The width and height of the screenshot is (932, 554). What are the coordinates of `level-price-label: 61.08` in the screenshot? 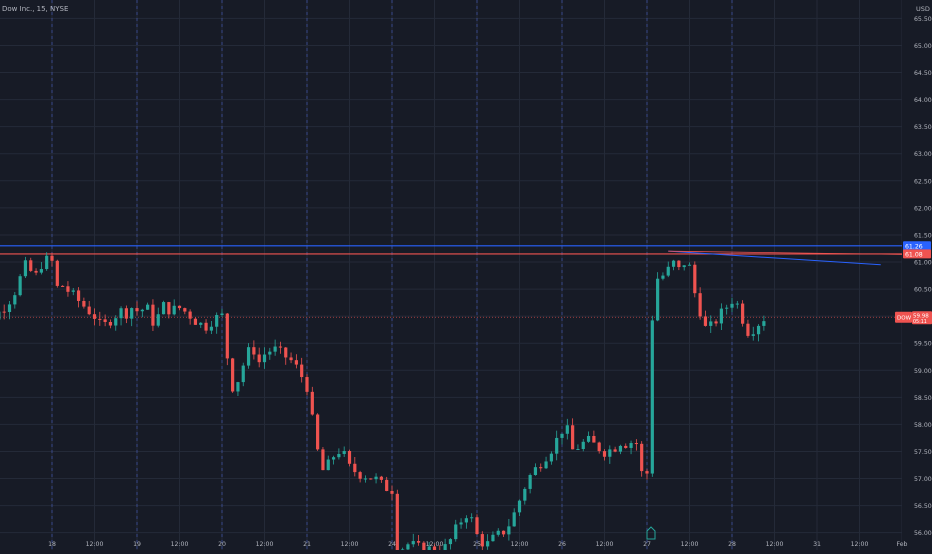 It's located at (914, 254).